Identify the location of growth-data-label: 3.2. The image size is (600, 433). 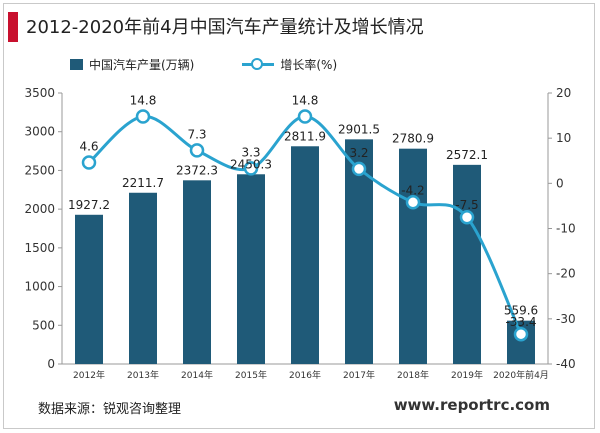
(358, 153).